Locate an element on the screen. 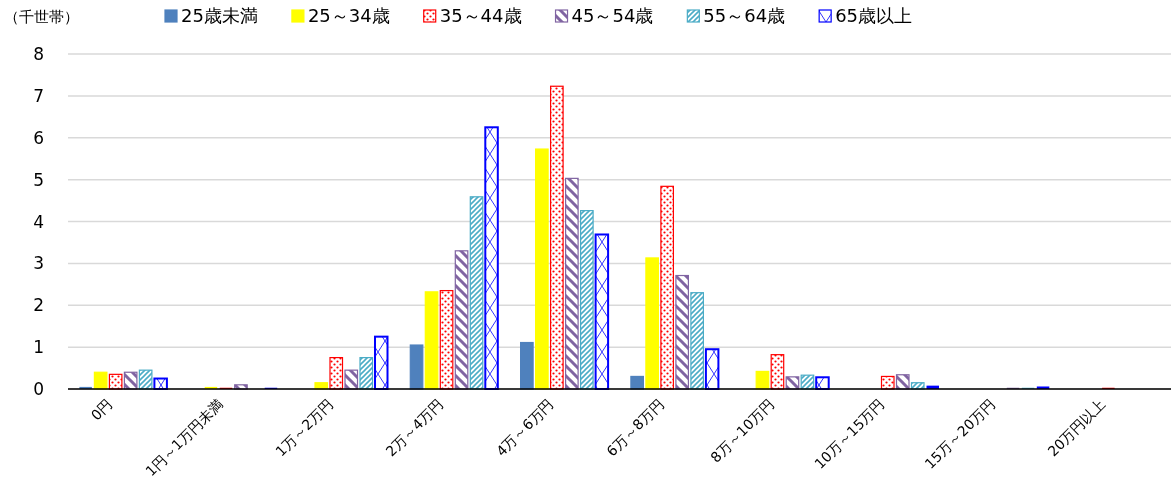  x-tick-label: 6万～8万円 is located at coordinates (635, 427).